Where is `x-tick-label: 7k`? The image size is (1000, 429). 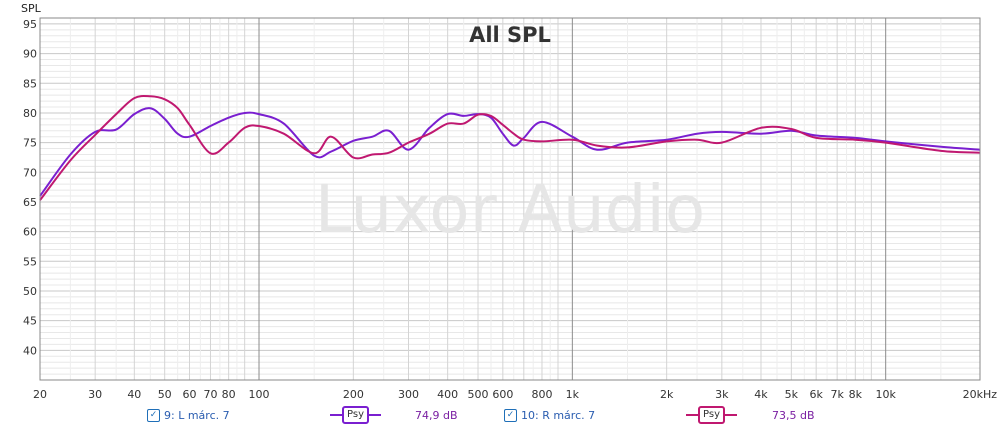 x-tick-label: 7k is located at coordinates (837, 394).